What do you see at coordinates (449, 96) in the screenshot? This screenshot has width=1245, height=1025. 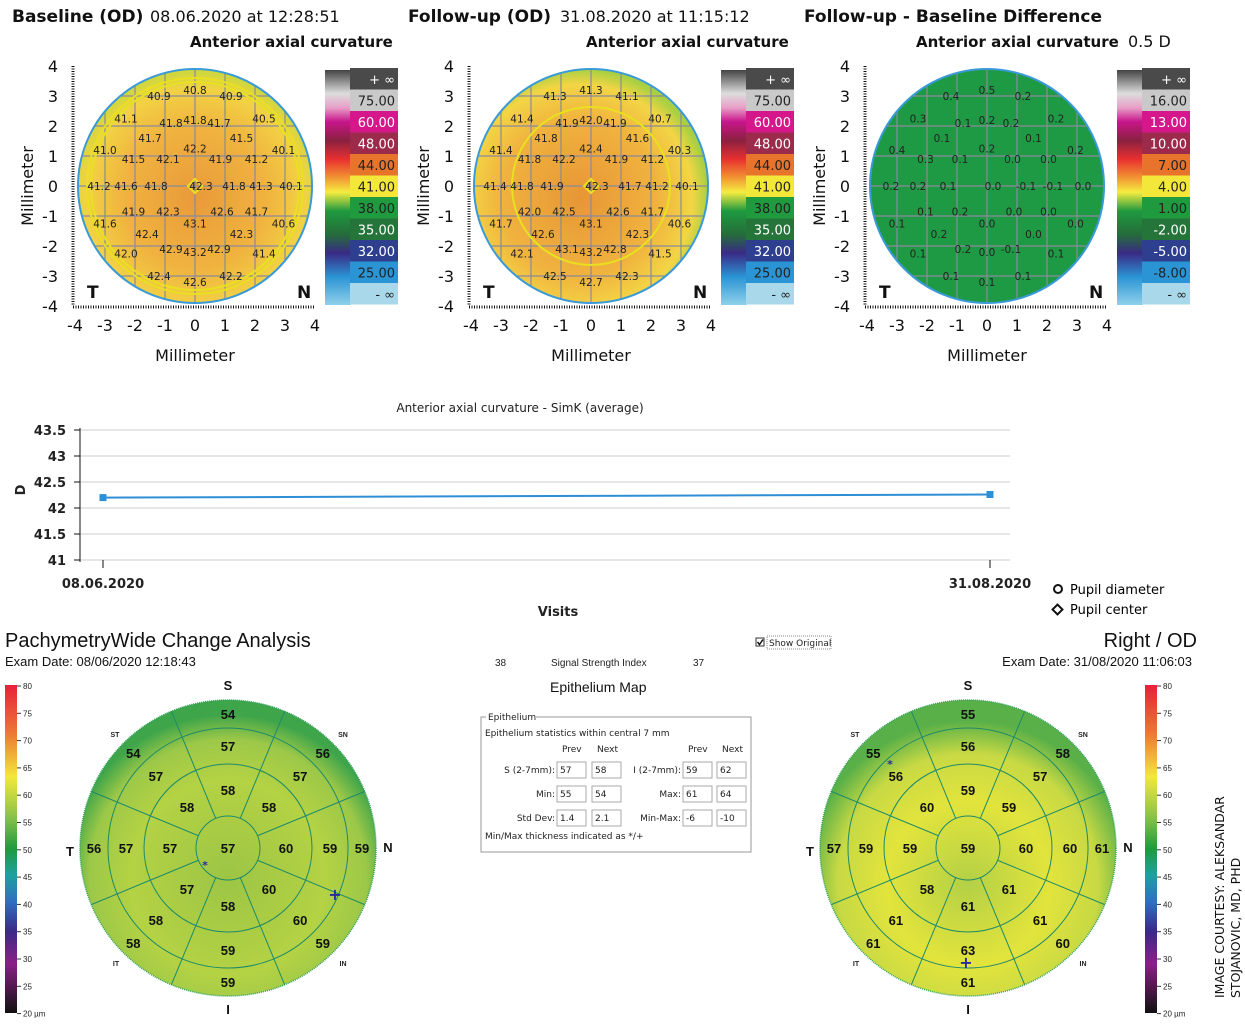 I see `y-tick-label: 3` at bounding box center [449, 96].